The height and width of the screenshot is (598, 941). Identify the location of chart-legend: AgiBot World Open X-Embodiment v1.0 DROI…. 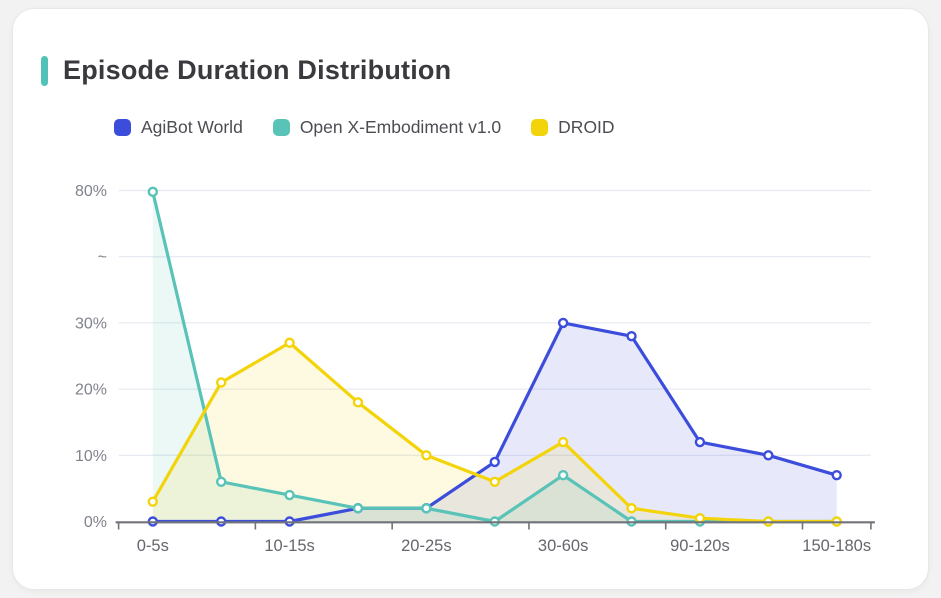
(364, 127).